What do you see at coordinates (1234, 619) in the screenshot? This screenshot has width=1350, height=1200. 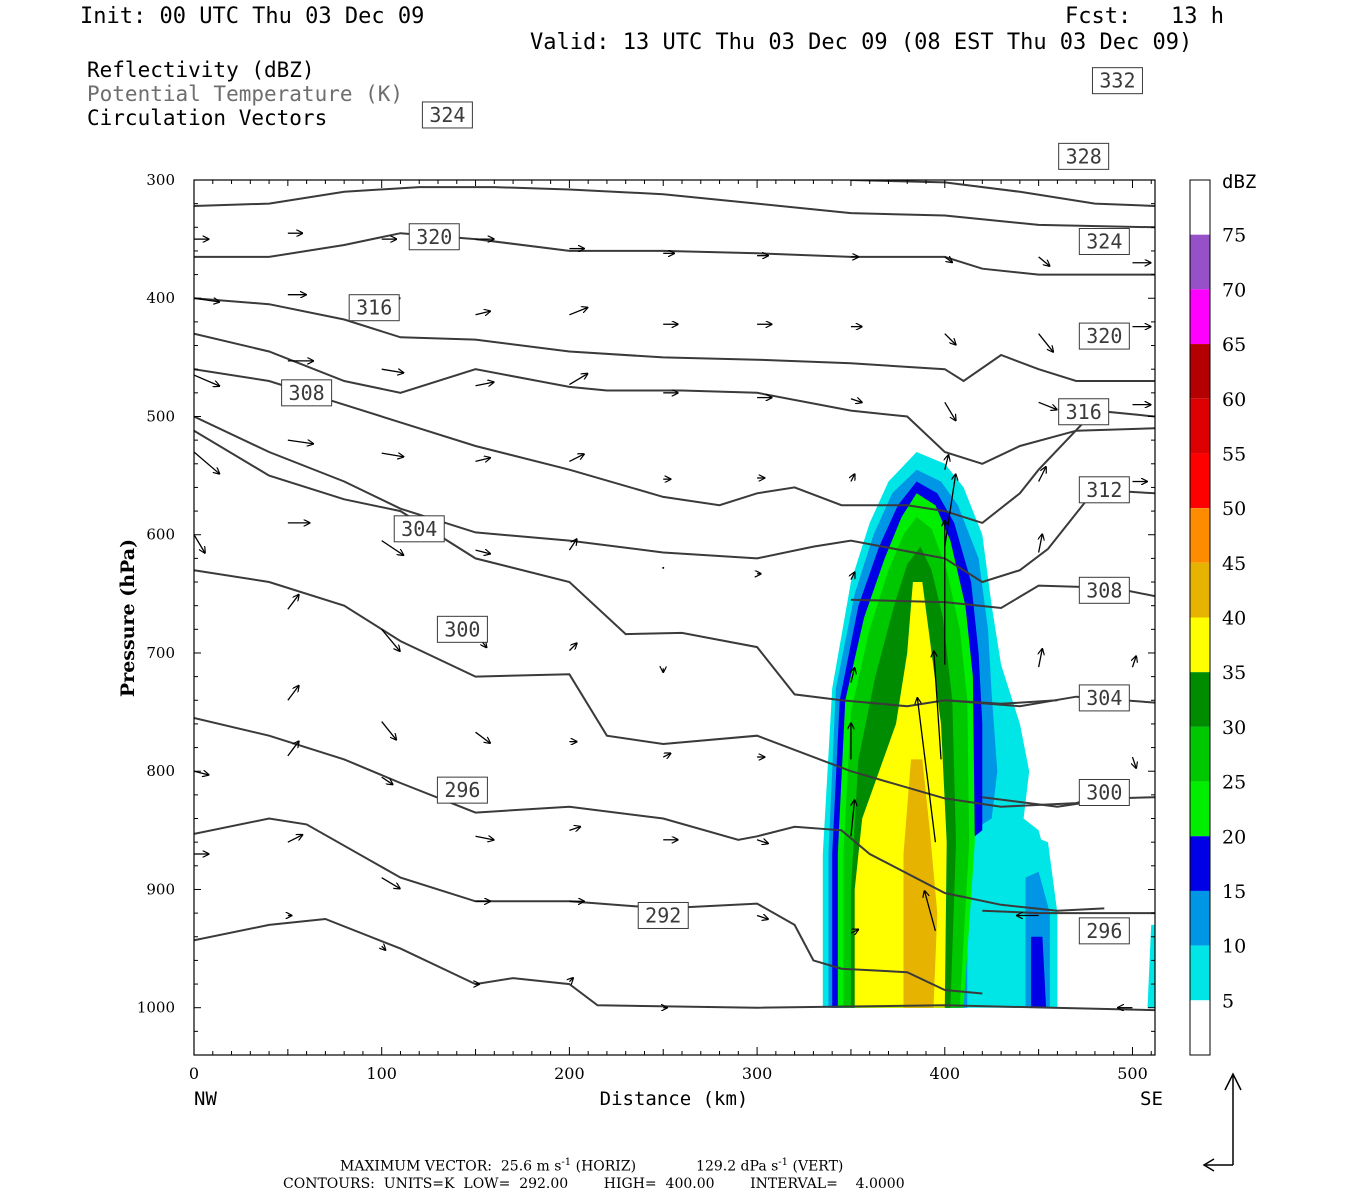 I see `colorbar-tick-label: 40` at bounding box center [1234, 619].